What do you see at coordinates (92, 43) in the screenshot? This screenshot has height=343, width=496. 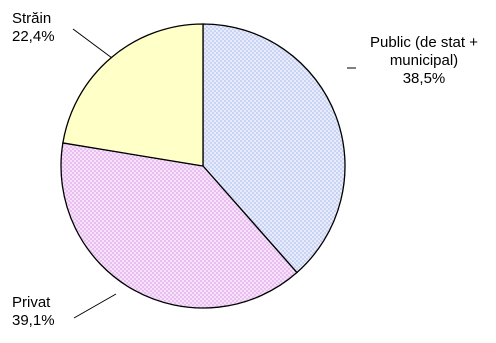 I see `leader-line-strain` at bounding box center [92, 43].